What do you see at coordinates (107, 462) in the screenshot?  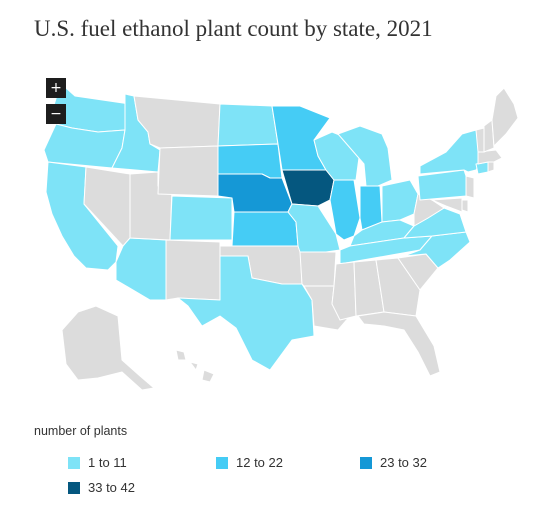 I see `legend-label: 1 to 11` at bounding box center [107, 462].